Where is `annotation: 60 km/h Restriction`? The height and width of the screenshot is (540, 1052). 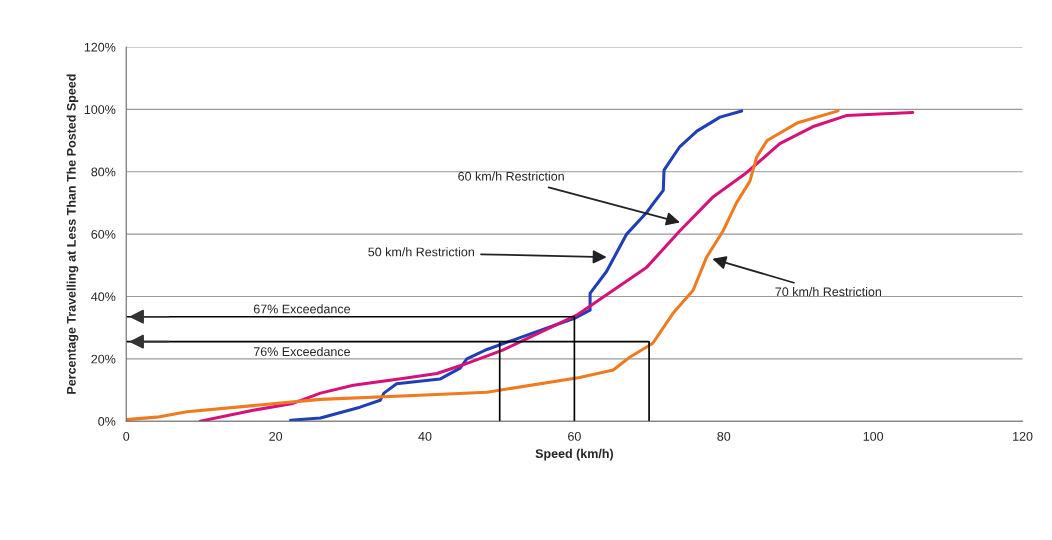 annotation: 60 km/h Restriction is located at coordinates (511, 176).